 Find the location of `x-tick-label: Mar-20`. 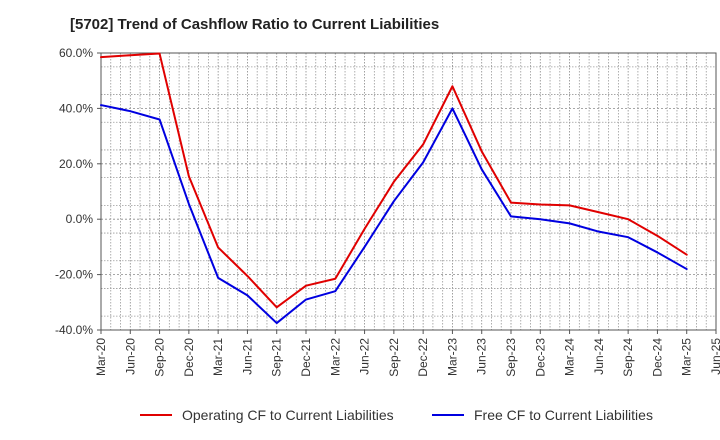

x-tick-label: Mar-20 is located at coordinates (101, 357).